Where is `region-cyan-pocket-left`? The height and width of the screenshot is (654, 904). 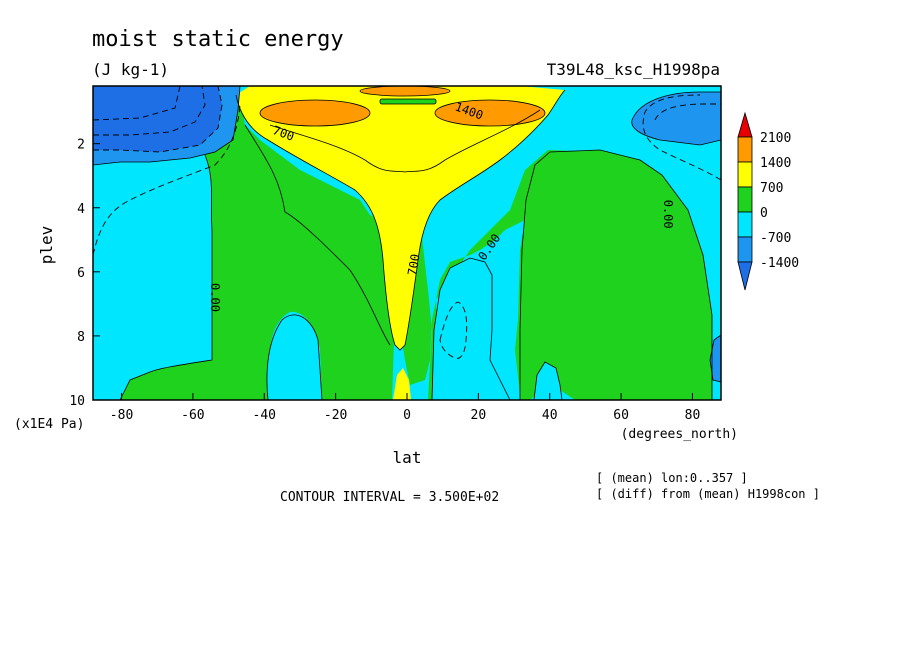
region-cyan-pocket-left is located at coordinates (294, 357).